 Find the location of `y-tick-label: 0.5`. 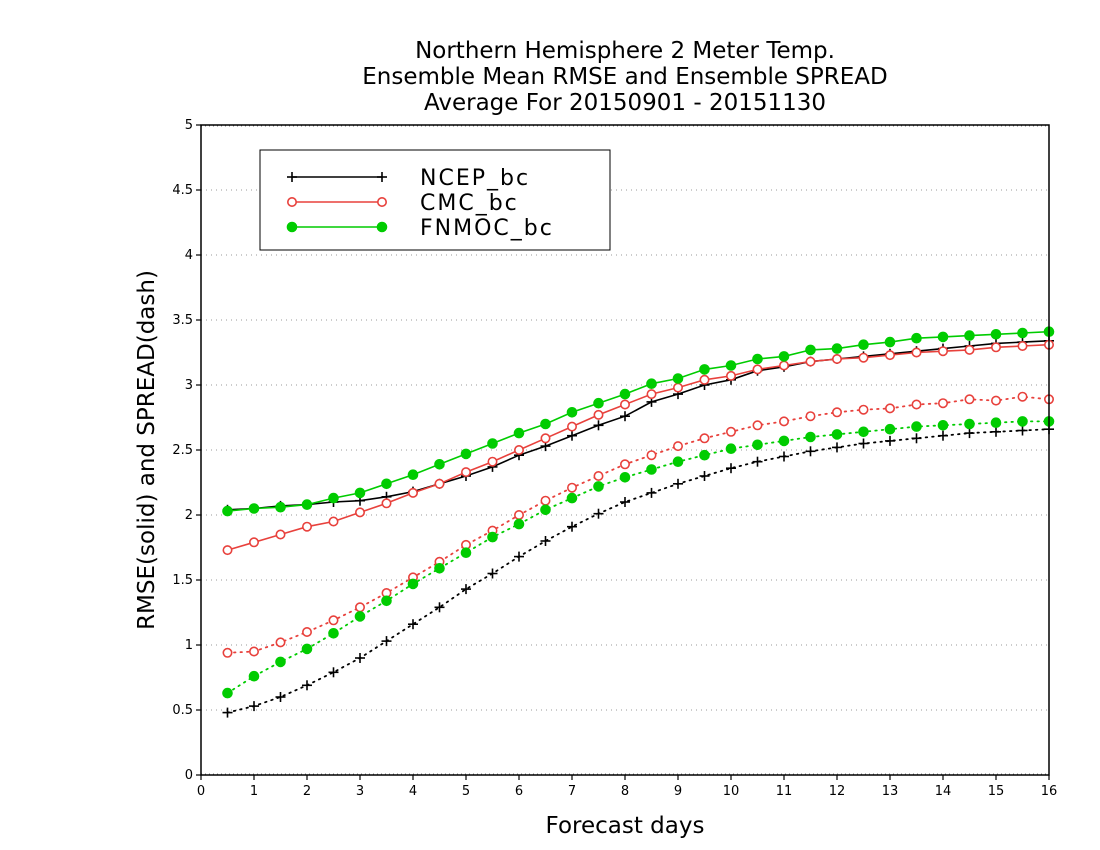

y-tick-label: 0.5 is located at coordinates (182, 710).